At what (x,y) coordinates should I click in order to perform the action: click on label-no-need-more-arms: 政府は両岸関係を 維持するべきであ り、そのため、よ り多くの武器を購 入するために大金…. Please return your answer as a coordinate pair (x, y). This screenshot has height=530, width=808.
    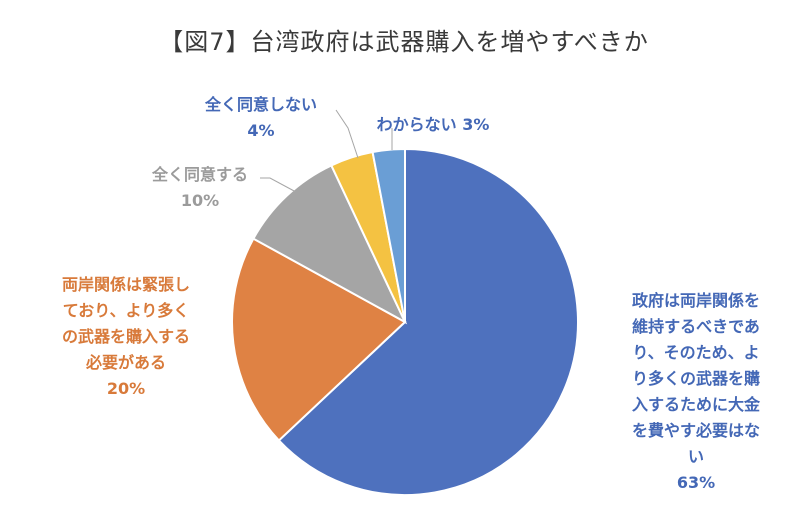
    Looking at the image, I should click on (696, 392).